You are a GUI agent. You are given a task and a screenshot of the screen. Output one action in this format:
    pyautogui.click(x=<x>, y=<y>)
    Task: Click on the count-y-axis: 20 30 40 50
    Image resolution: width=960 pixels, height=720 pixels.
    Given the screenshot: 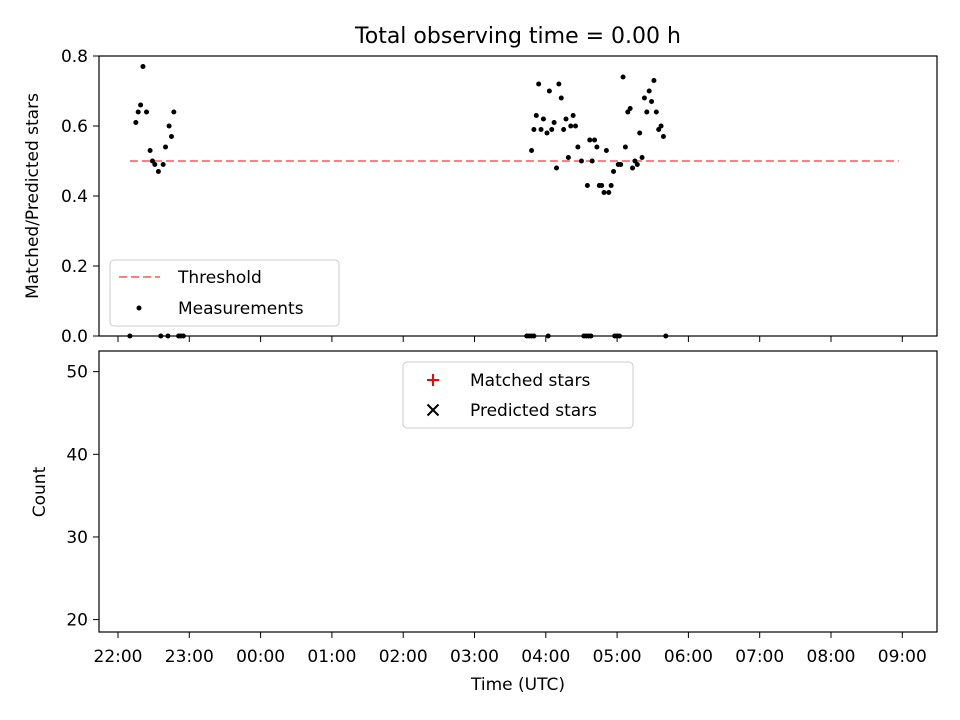 What is the action you would take?
    pyautogui.click(x=82, y=497)
    